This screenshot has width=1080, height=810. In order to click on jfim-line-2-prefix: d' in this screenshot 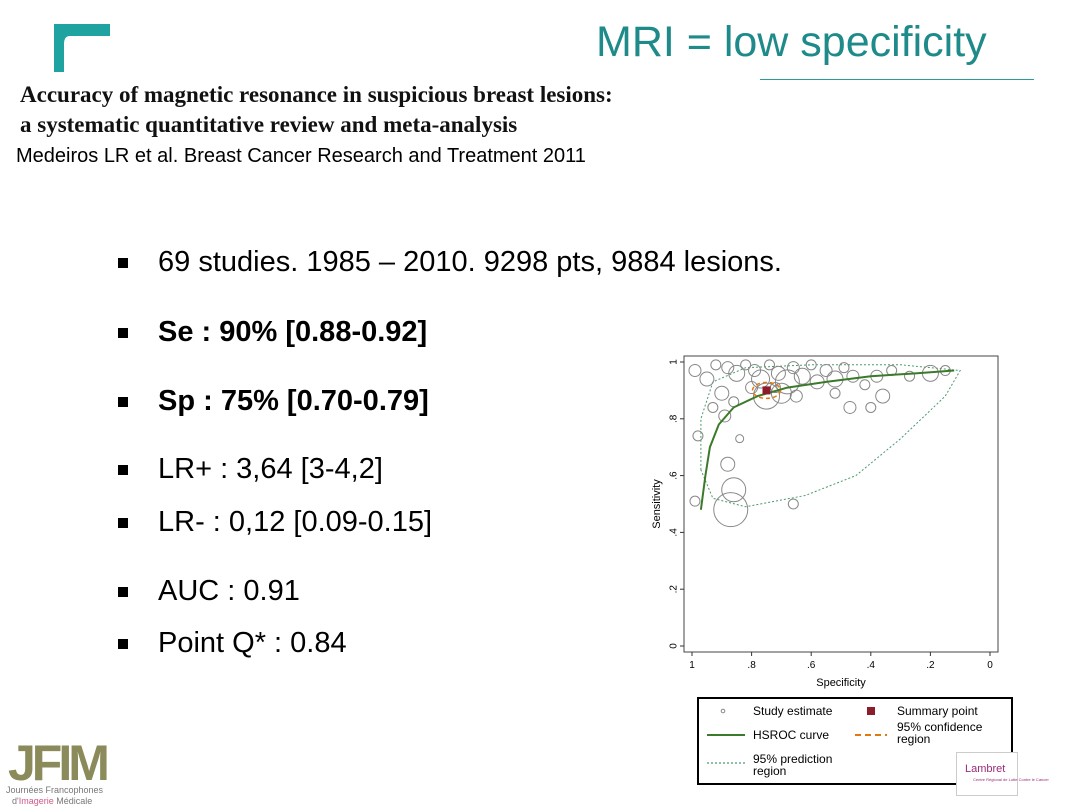, I will do `click(15, 801)`.